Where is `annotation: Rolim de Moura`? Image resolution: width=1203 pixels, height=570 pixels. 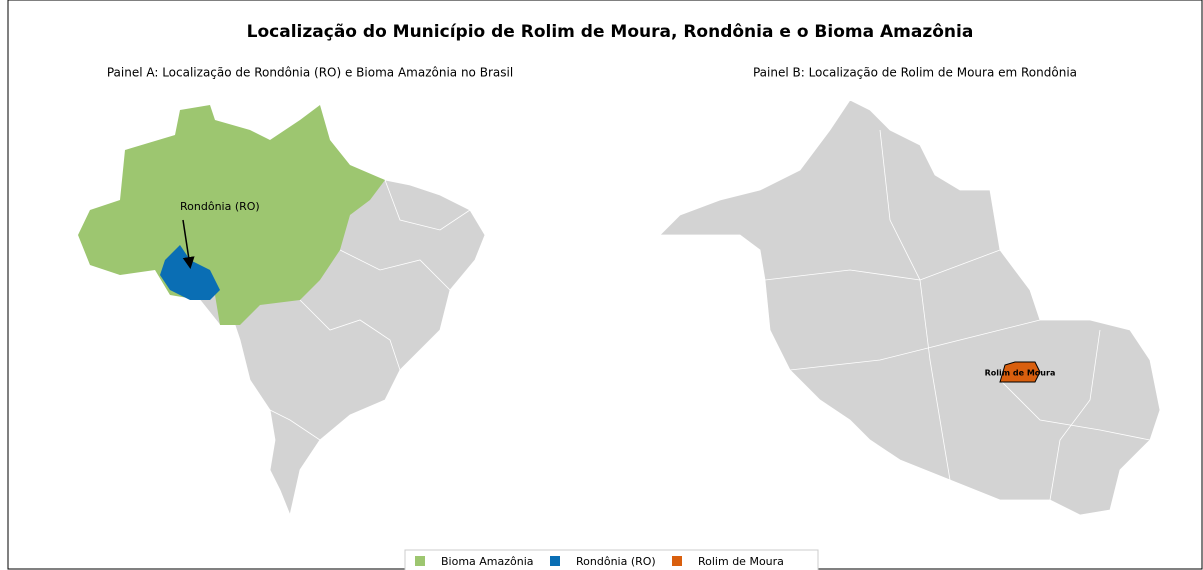 annotation: Rolim de Moura is located at coordinates (1020, 373).